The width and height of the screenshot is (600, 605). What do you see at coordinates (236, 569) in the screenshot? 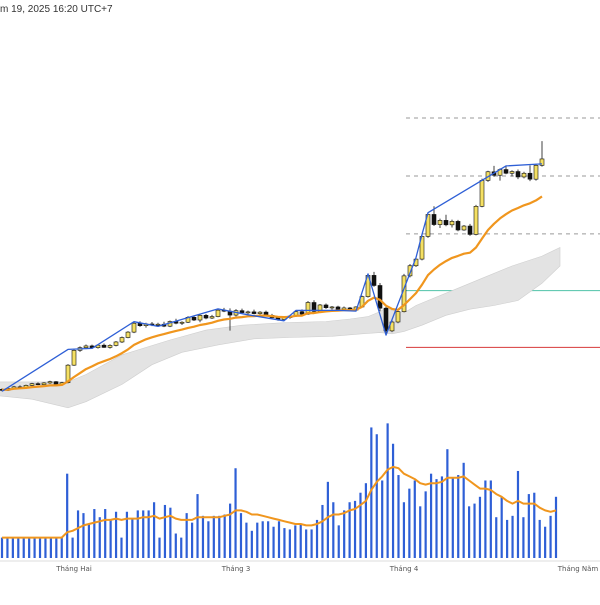
I see `x-tick-label: Tháng 3` at bounding box center [236, 569].